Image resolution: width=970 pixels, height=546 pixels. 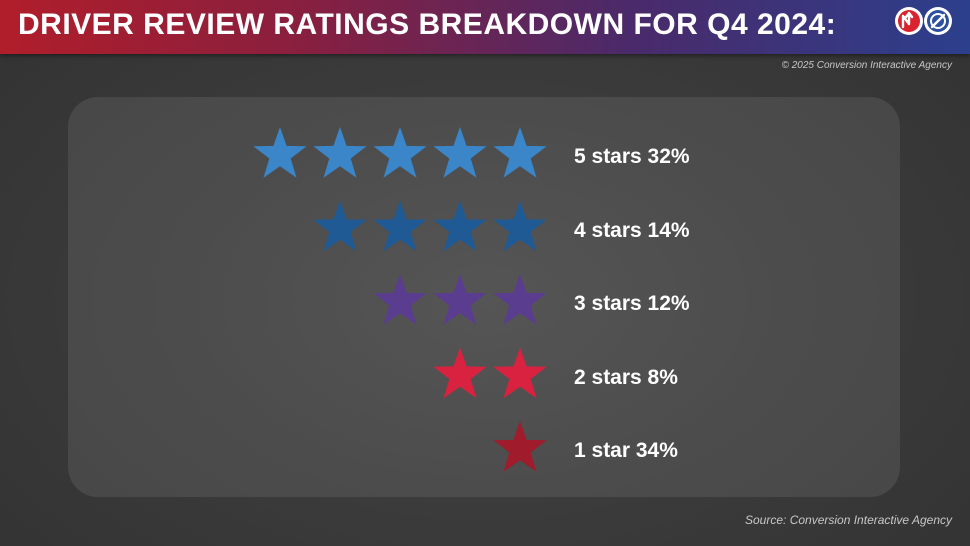 What do you see at coordinates (866, 65) in the screenshot?
I see `copyright-notice: © 2025 Conversion Interactive Agency` at bounding box center [866, 65].